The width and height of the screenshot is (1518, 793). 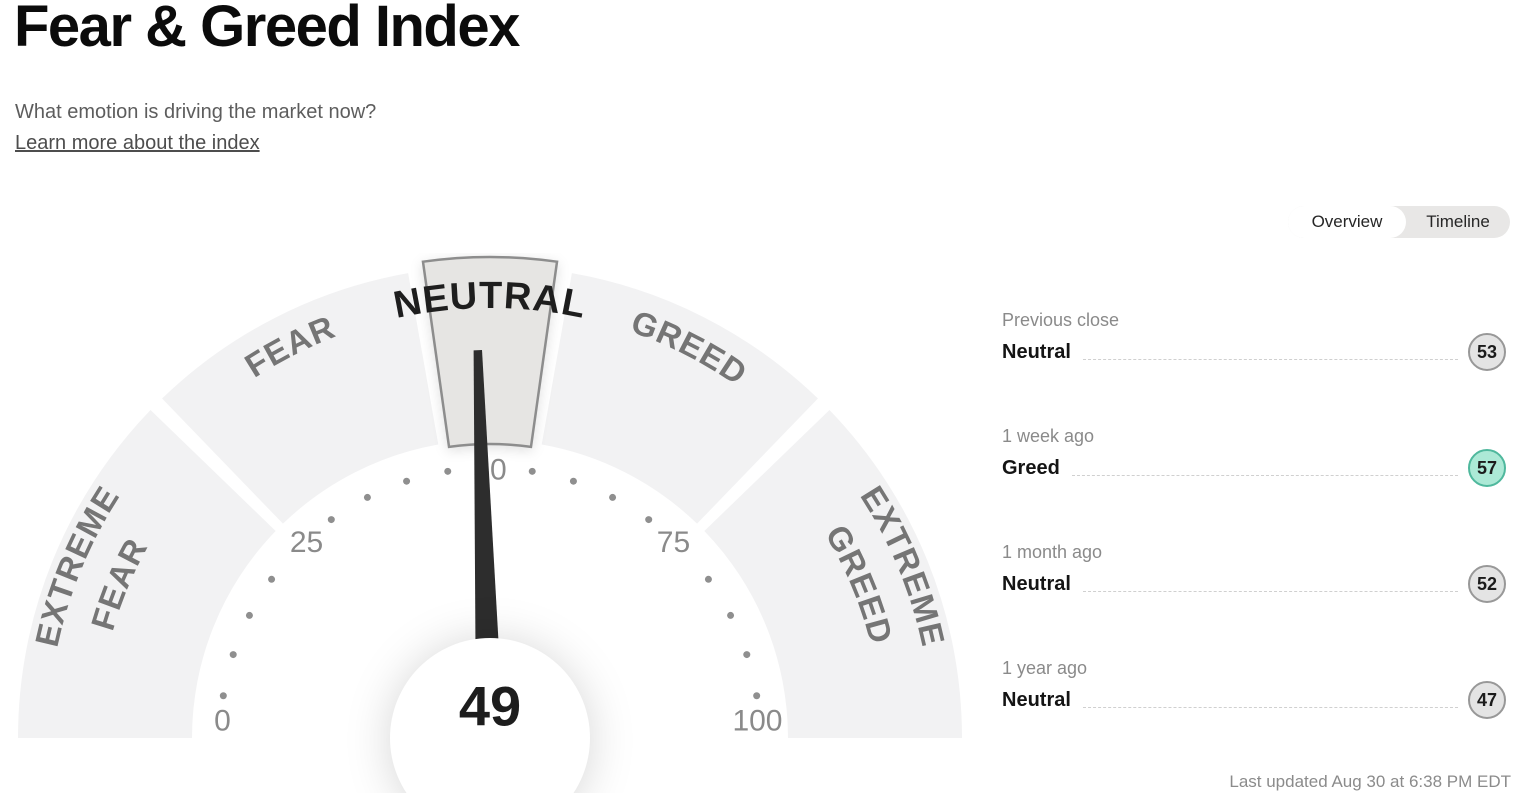 What do you see at coordinates (757, 721) in the screenshot?
I see `gauge-axis-label: 100` at bounding box center [757, 721].